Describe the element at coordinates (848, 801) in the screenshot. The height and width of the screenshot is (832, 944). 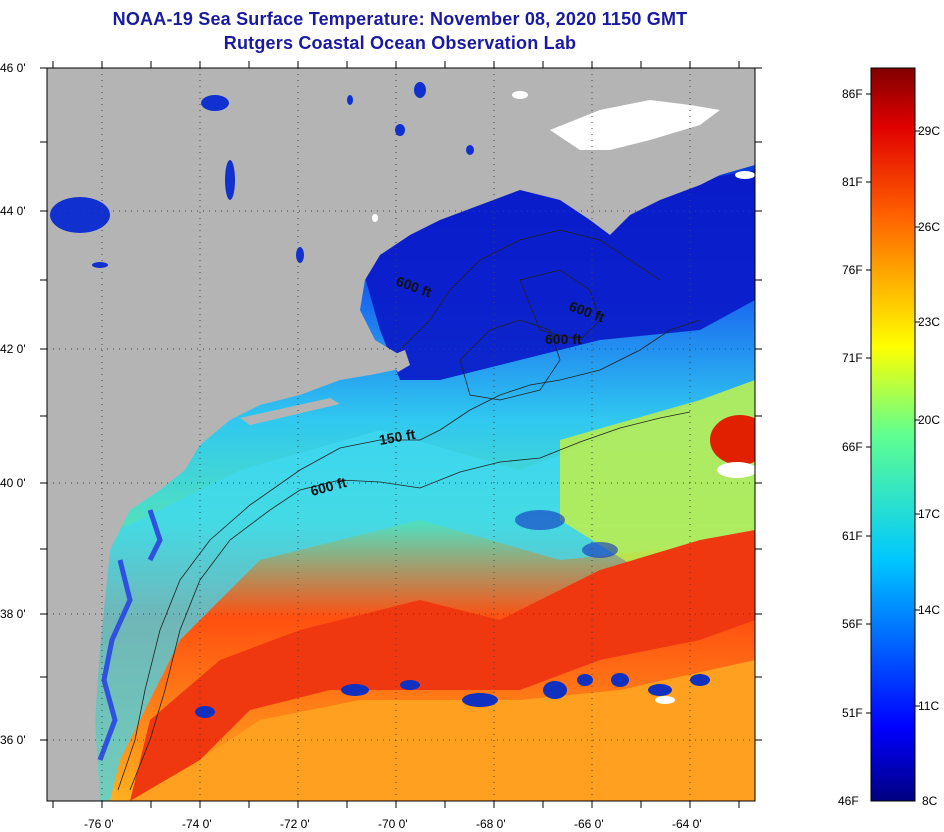
I see `colorbar-f-46: 46F` at that location.